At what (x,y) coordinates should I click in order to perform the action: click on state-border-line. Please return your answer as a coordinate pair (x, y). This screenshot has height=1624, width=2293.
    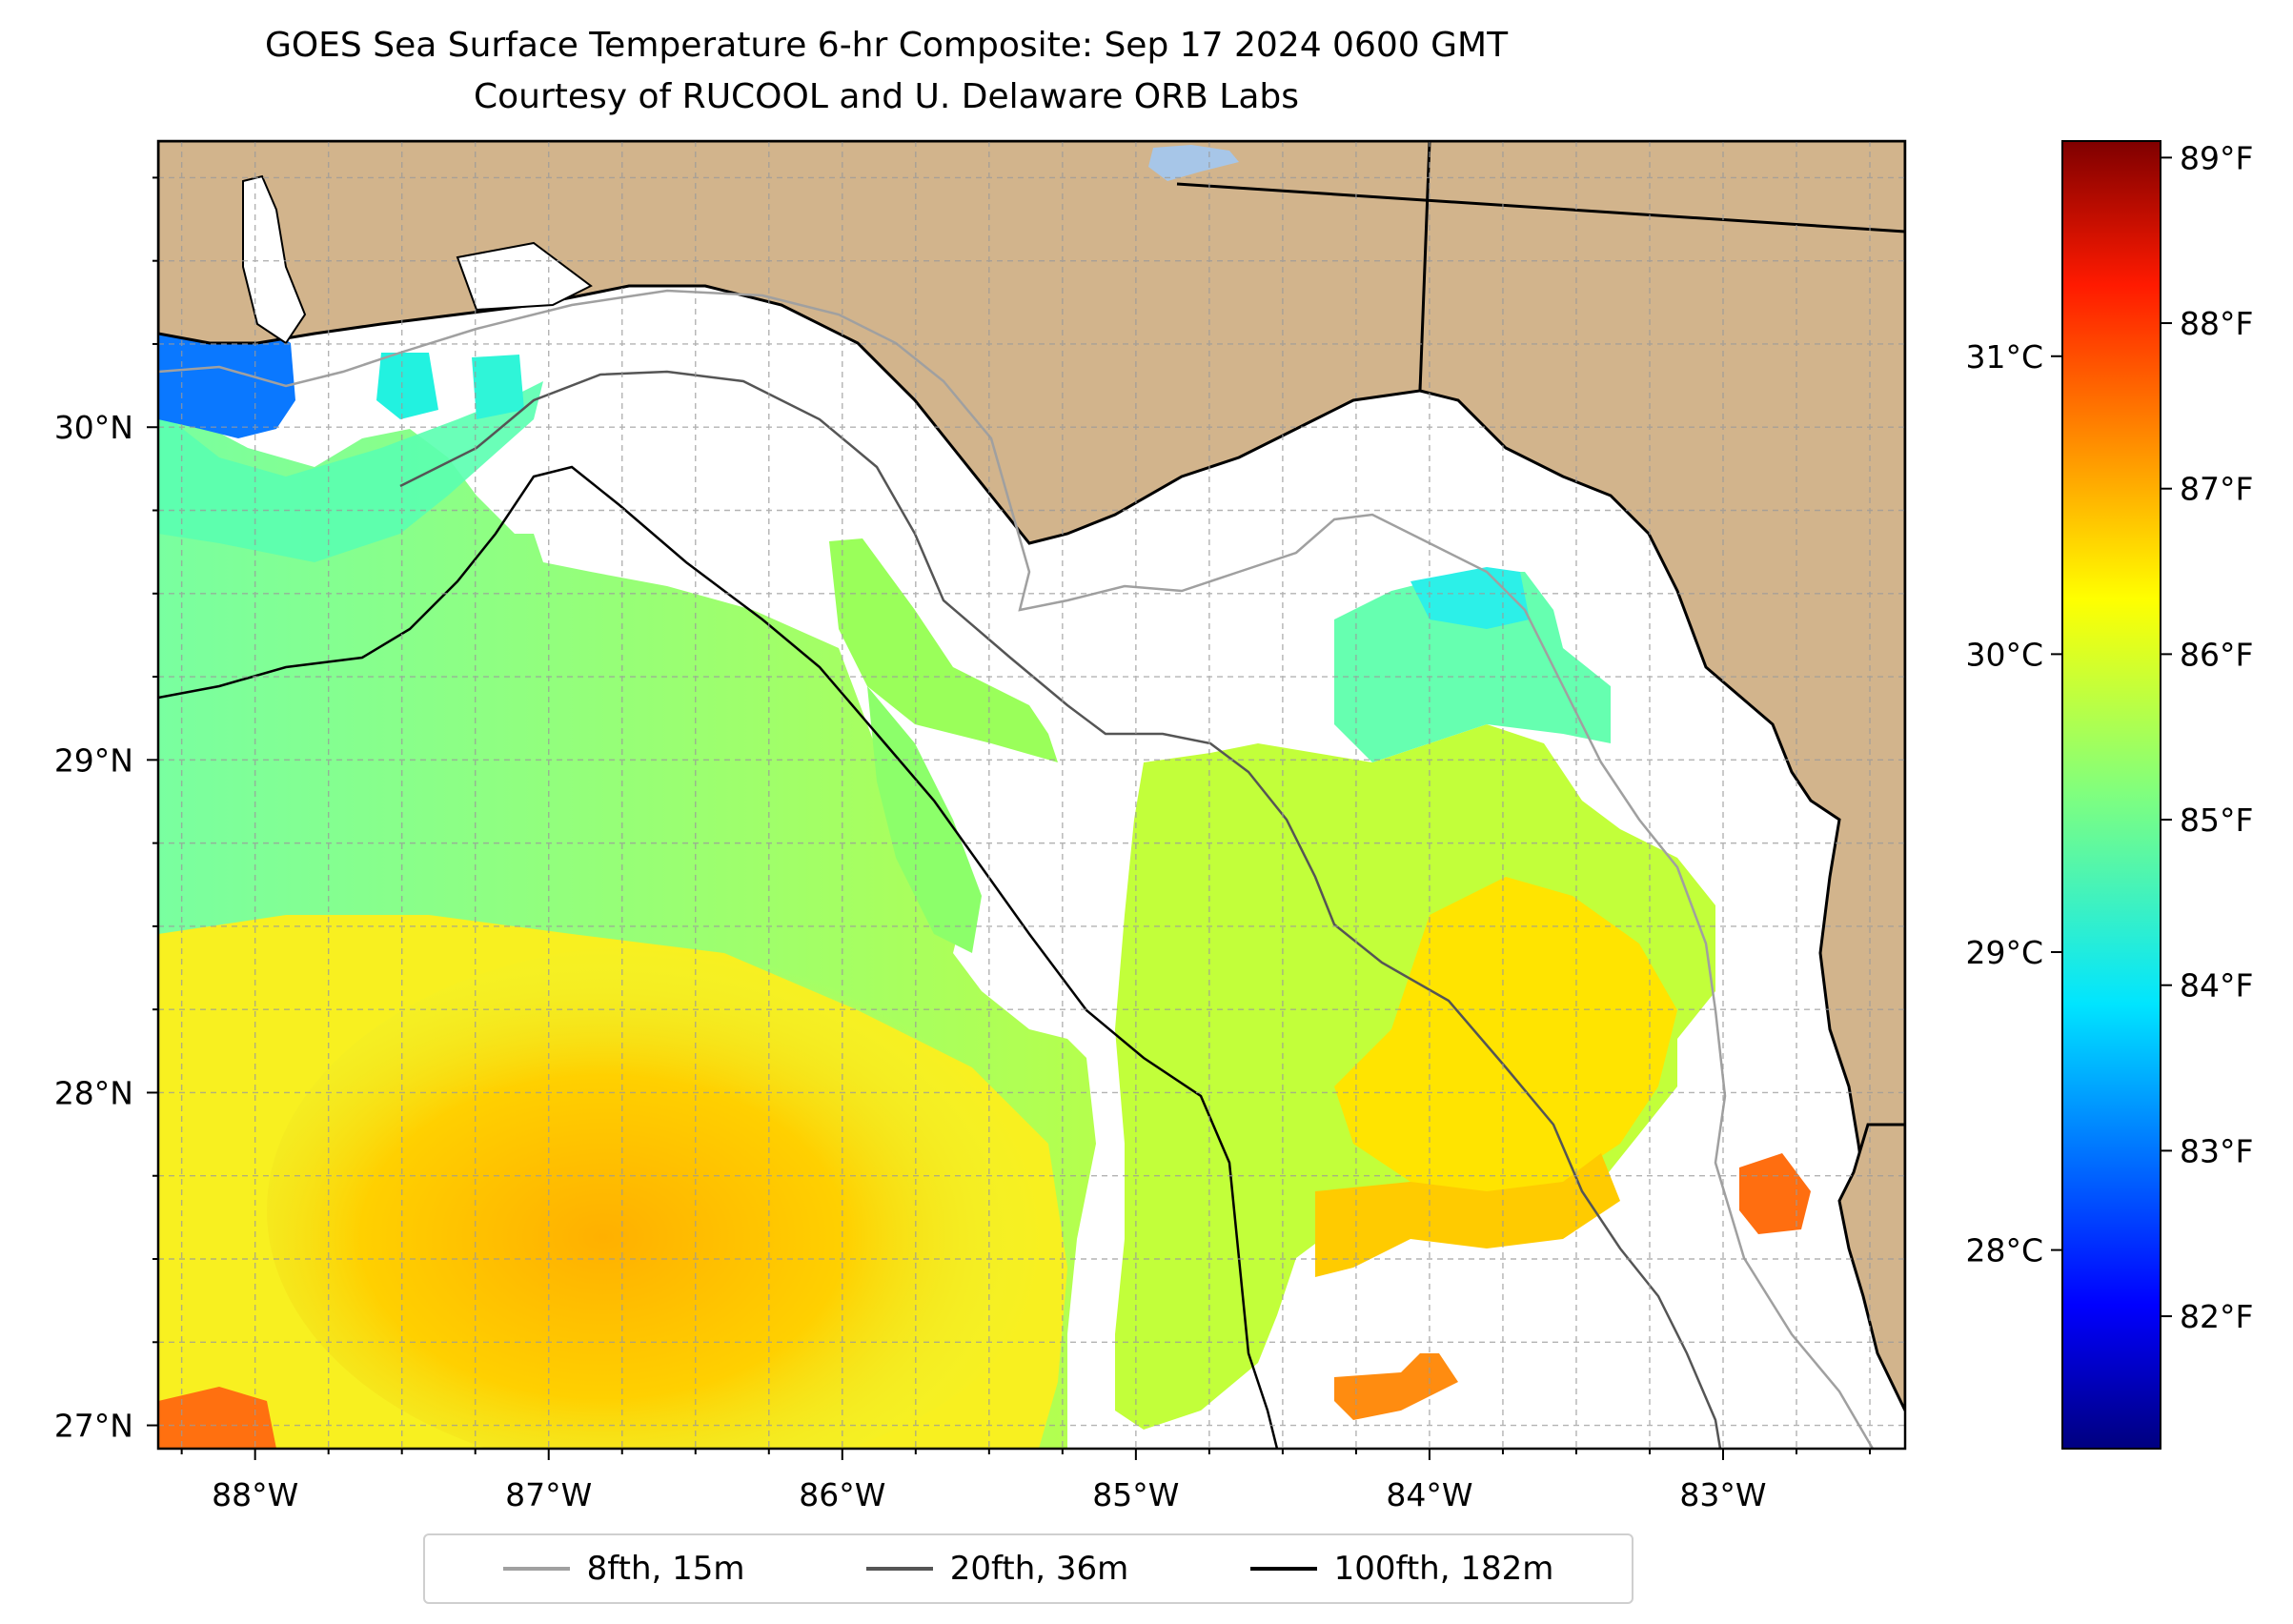
    Looking at the image, I should click on (1541, 207).